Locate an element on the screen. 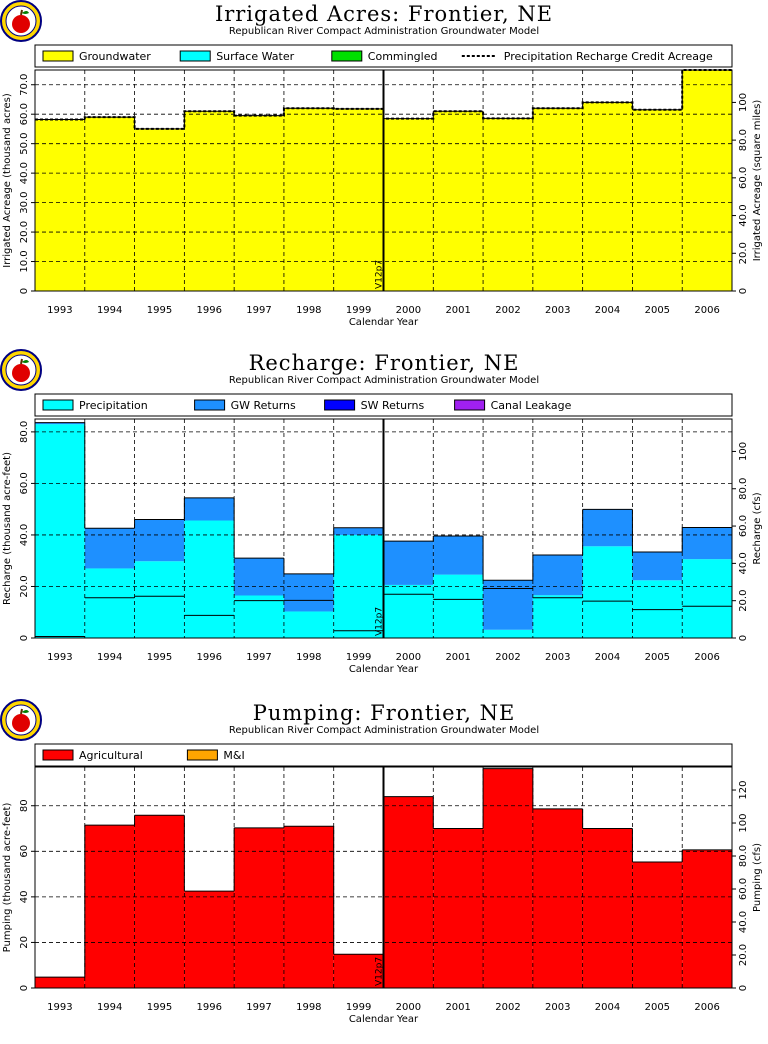 The height and width of the screenshot is (1044, 768). y-tick-label: 20.0 is located at coordinates (24, 586).